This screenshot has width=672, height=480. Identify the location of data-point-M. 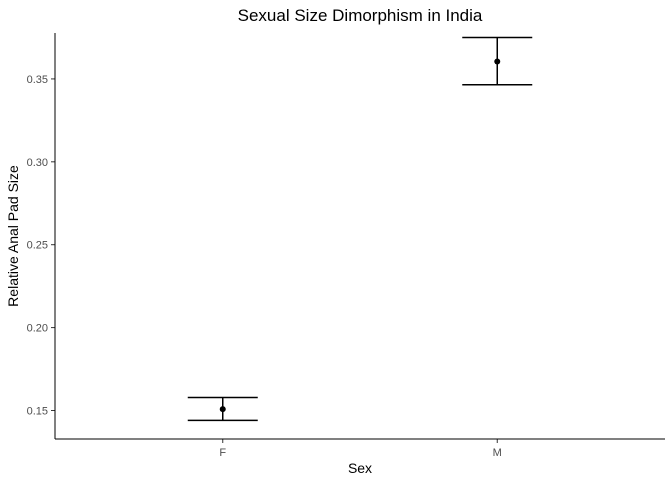
(497, 61).